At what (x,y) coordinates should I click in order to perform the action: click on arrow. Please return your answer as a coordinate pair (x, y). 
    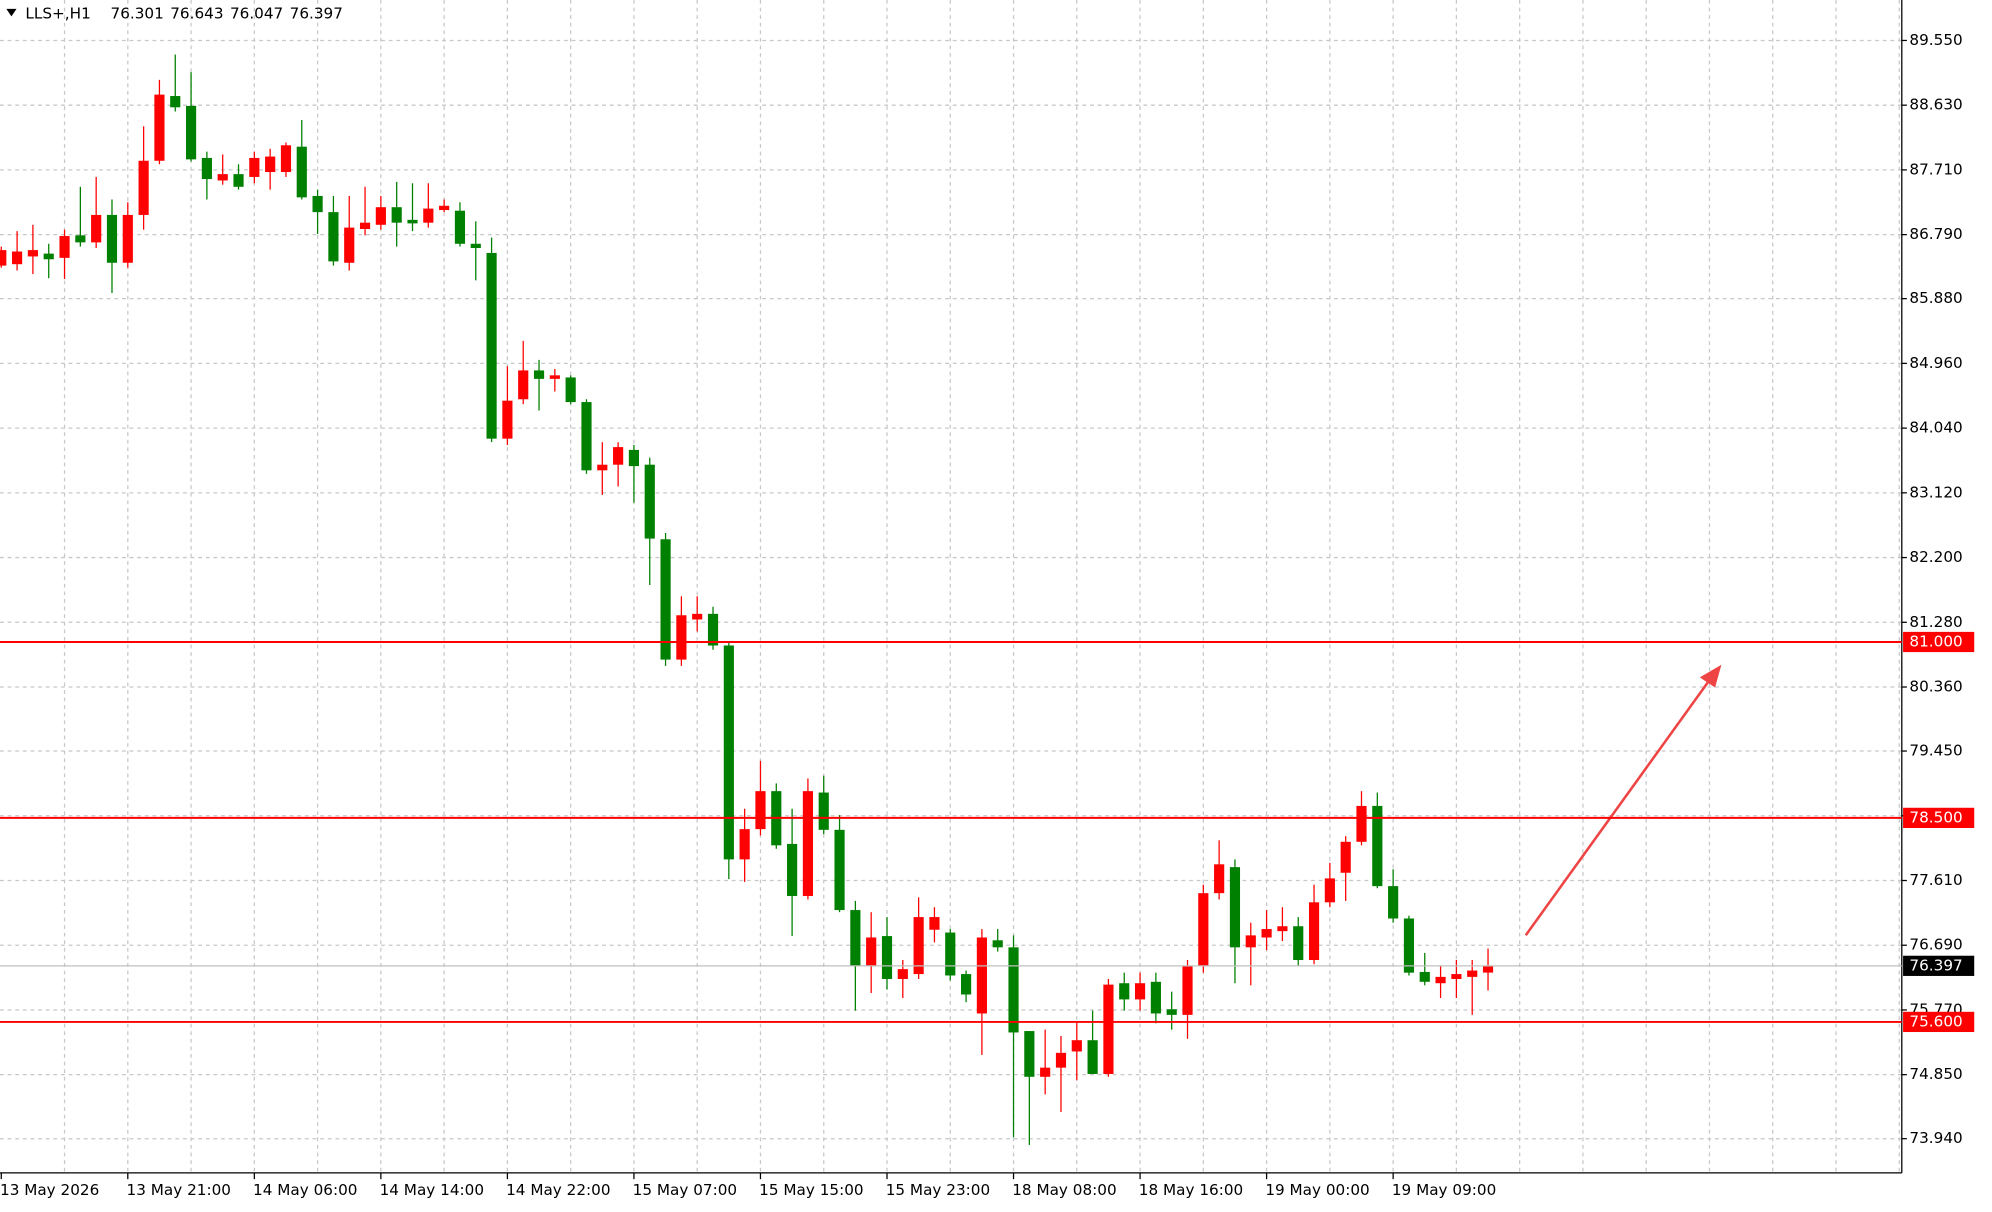
    Looking at the image, I should click on (1620, 803).